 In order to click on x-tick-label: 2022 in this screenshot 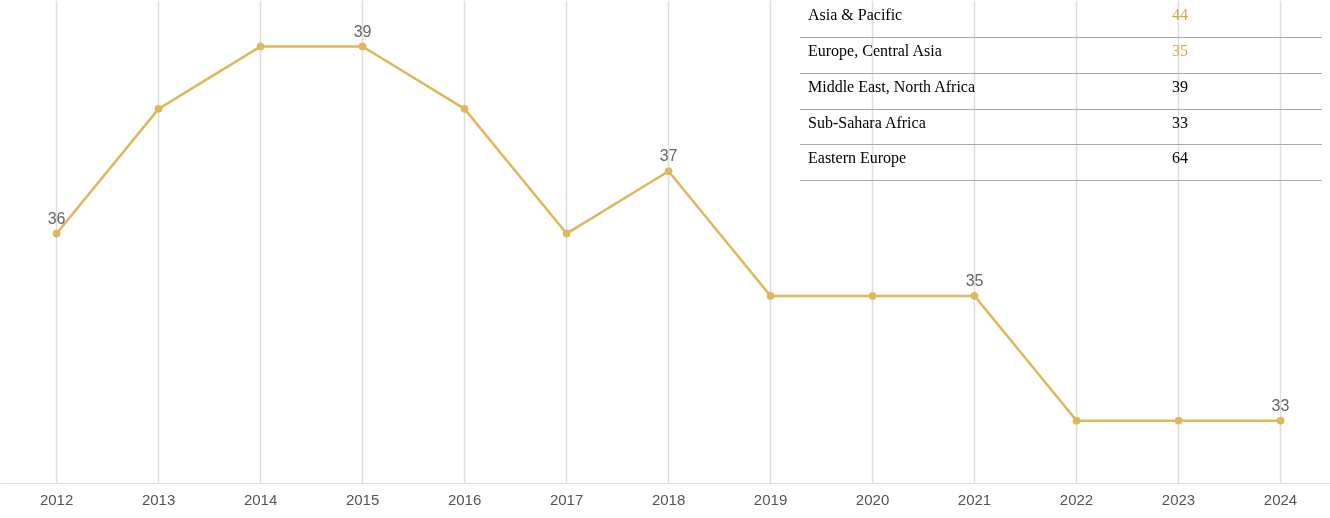, I will do `click(1076, 499)`.